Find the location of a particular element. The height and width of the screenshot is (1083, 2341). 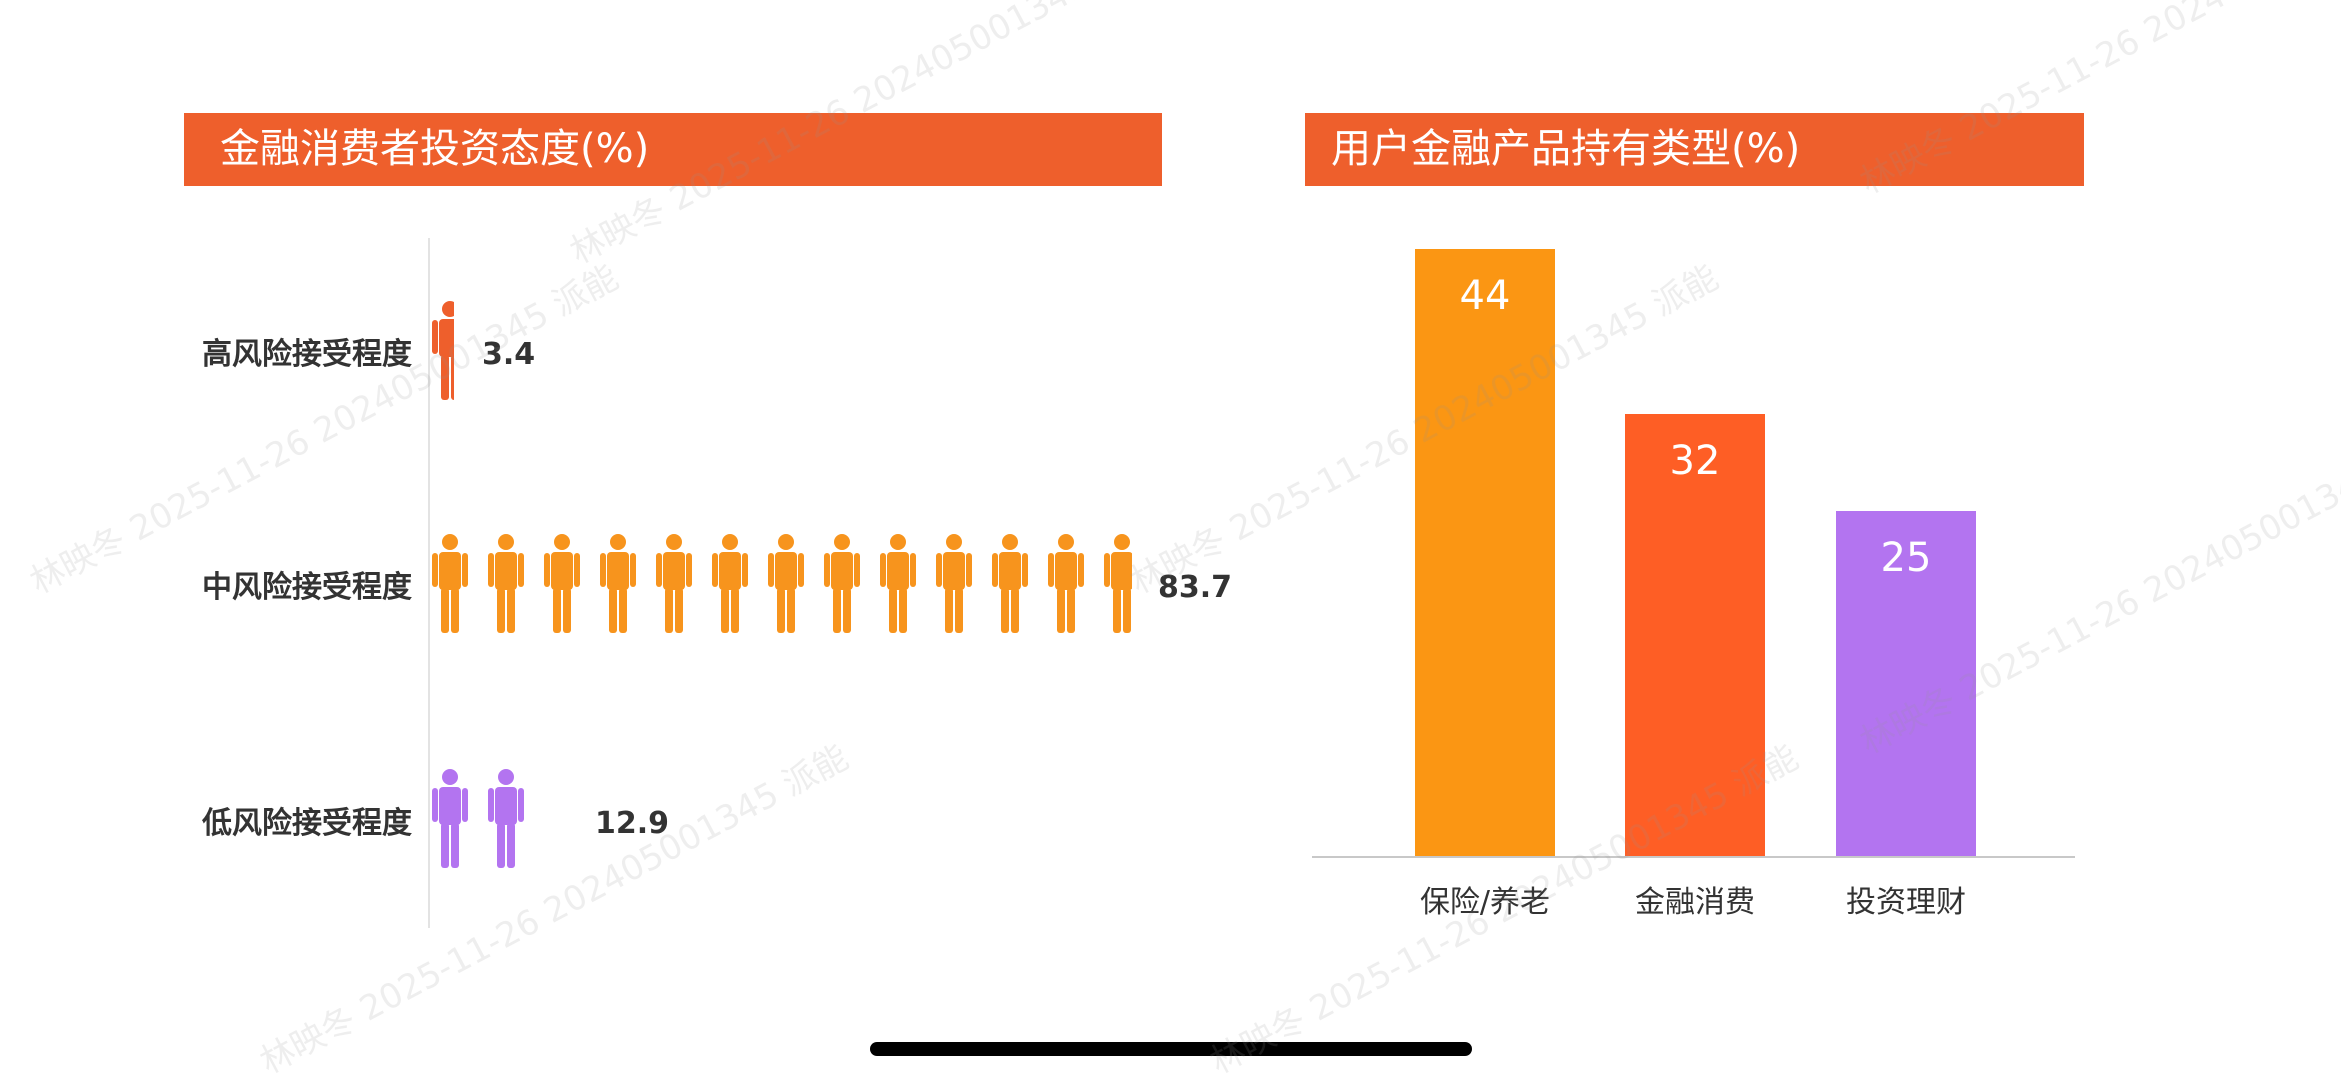

medium-risk-icons is located at coordinates (782, 588).